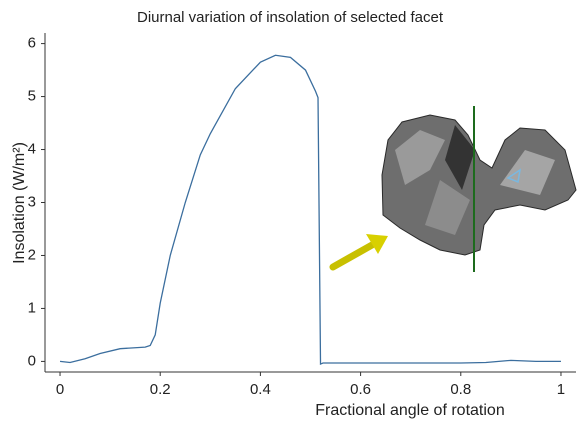  I want to click on y-tick-label: 5, so click(32, 96).